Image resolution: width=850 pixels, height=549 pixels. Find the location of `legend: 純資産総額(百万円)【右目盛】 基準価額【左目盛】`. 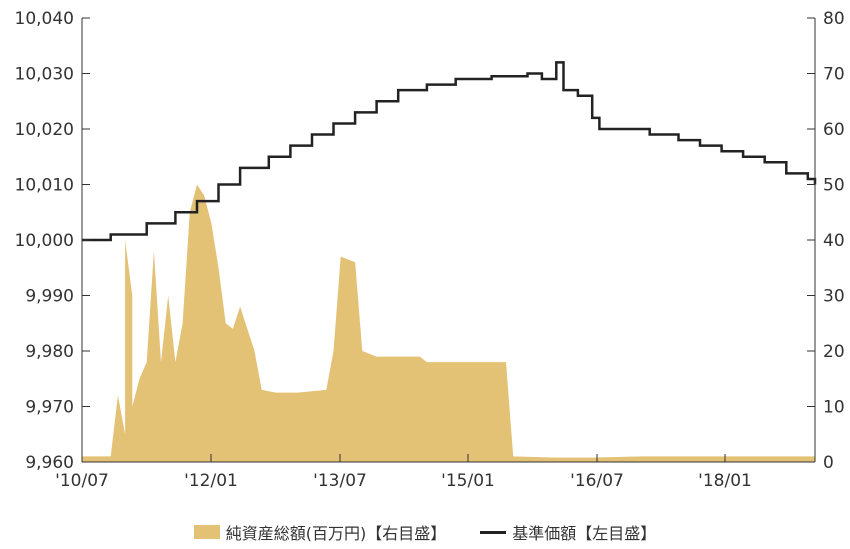

legend: 純資産総額(百万円)【右目盛】 基準価額【左目盛】 is located at coordinates (425, 532).